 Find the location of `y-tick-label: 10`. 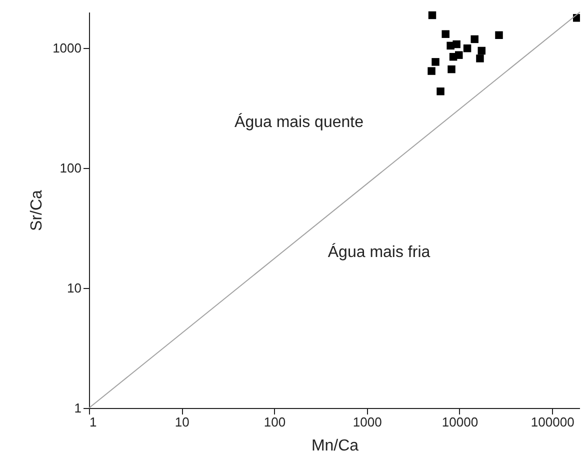

y-tick-label: 10 is located at coordinates (74, 288).